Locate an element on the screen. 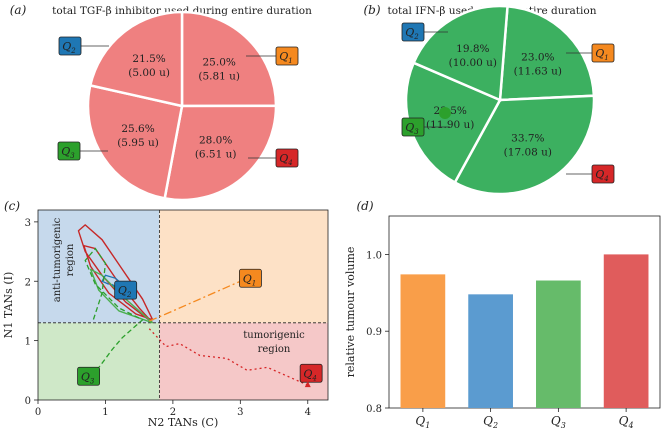 The width and height of the screenshot is (664, 429). slice-percent-label: 33.7% is located at coordinates (527, 139).